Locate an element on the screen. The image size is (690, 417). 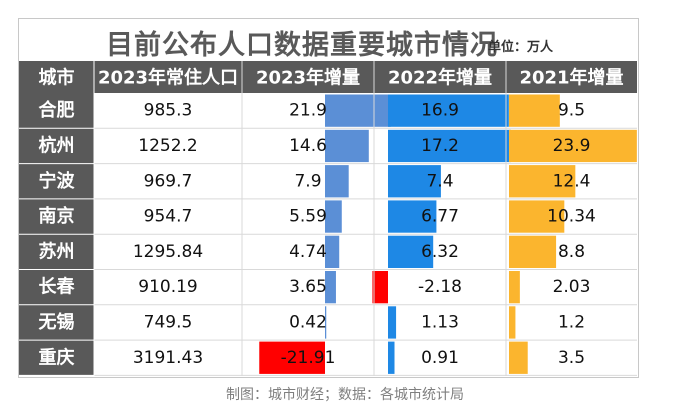
increment-2022-label: 0.91 is located at coordinates (440, 358).